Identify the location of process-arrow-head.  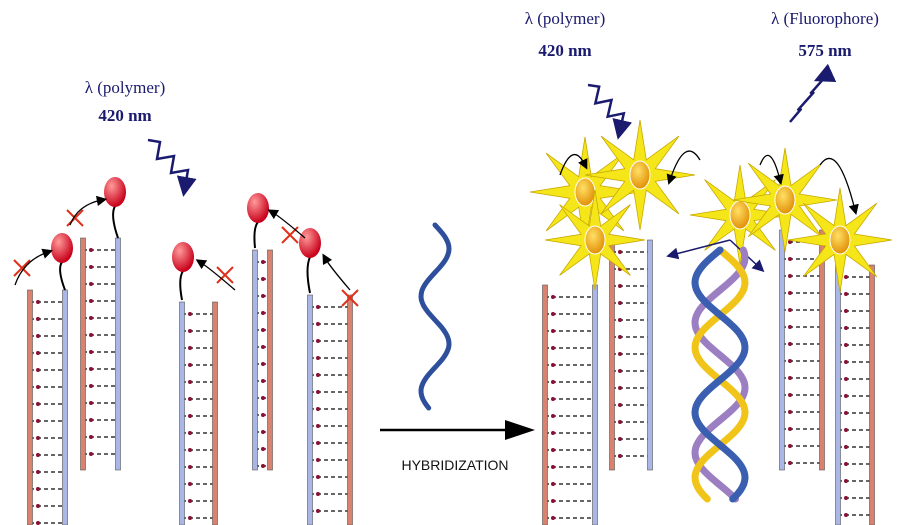
(520, 430).